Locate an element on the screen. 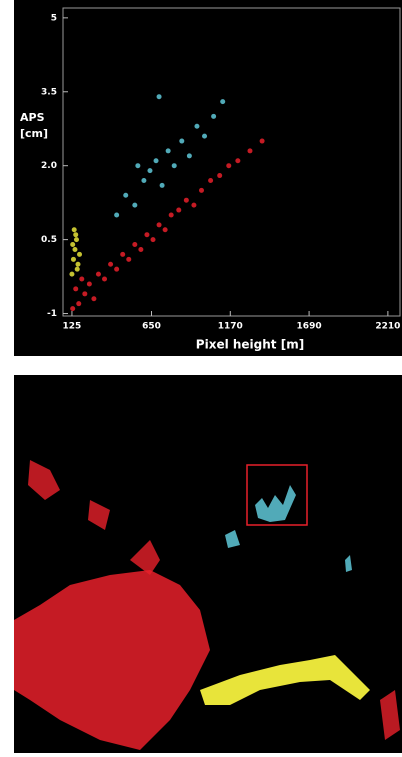 The width and height of the screenshot is (402, 757). y-tick-label: 2.0 is located at coordinates (49, 166).